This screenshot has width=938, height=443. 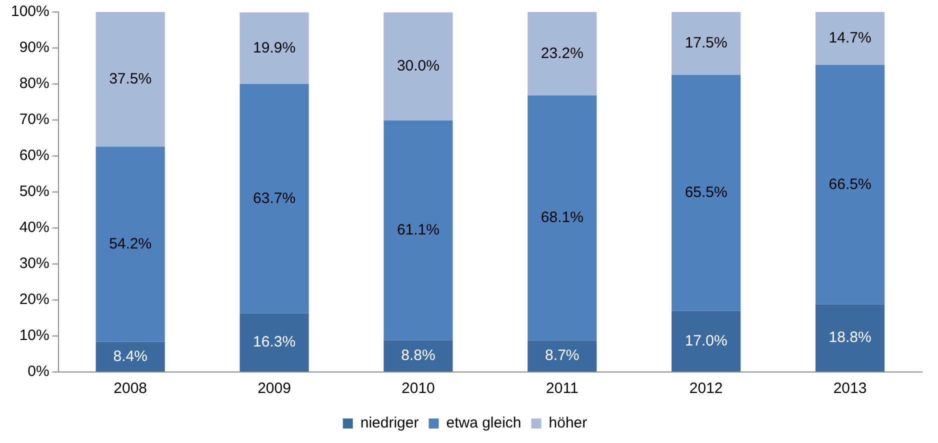 I want to click on data-label: 61.1%, so click(x=418, y=229).